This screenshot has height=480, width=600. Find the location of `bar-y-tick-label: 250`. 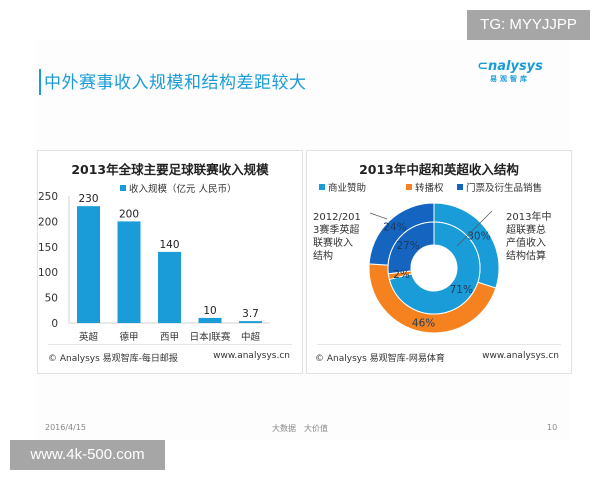

bar-y-tick-label: 250 is located at coordinates (48, 197).